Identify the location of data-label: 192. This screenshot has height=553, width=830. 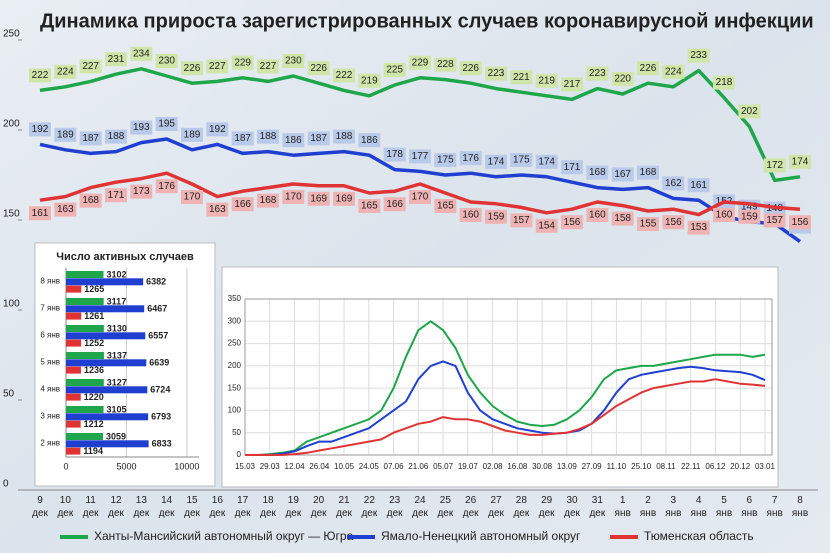
(217, 129).